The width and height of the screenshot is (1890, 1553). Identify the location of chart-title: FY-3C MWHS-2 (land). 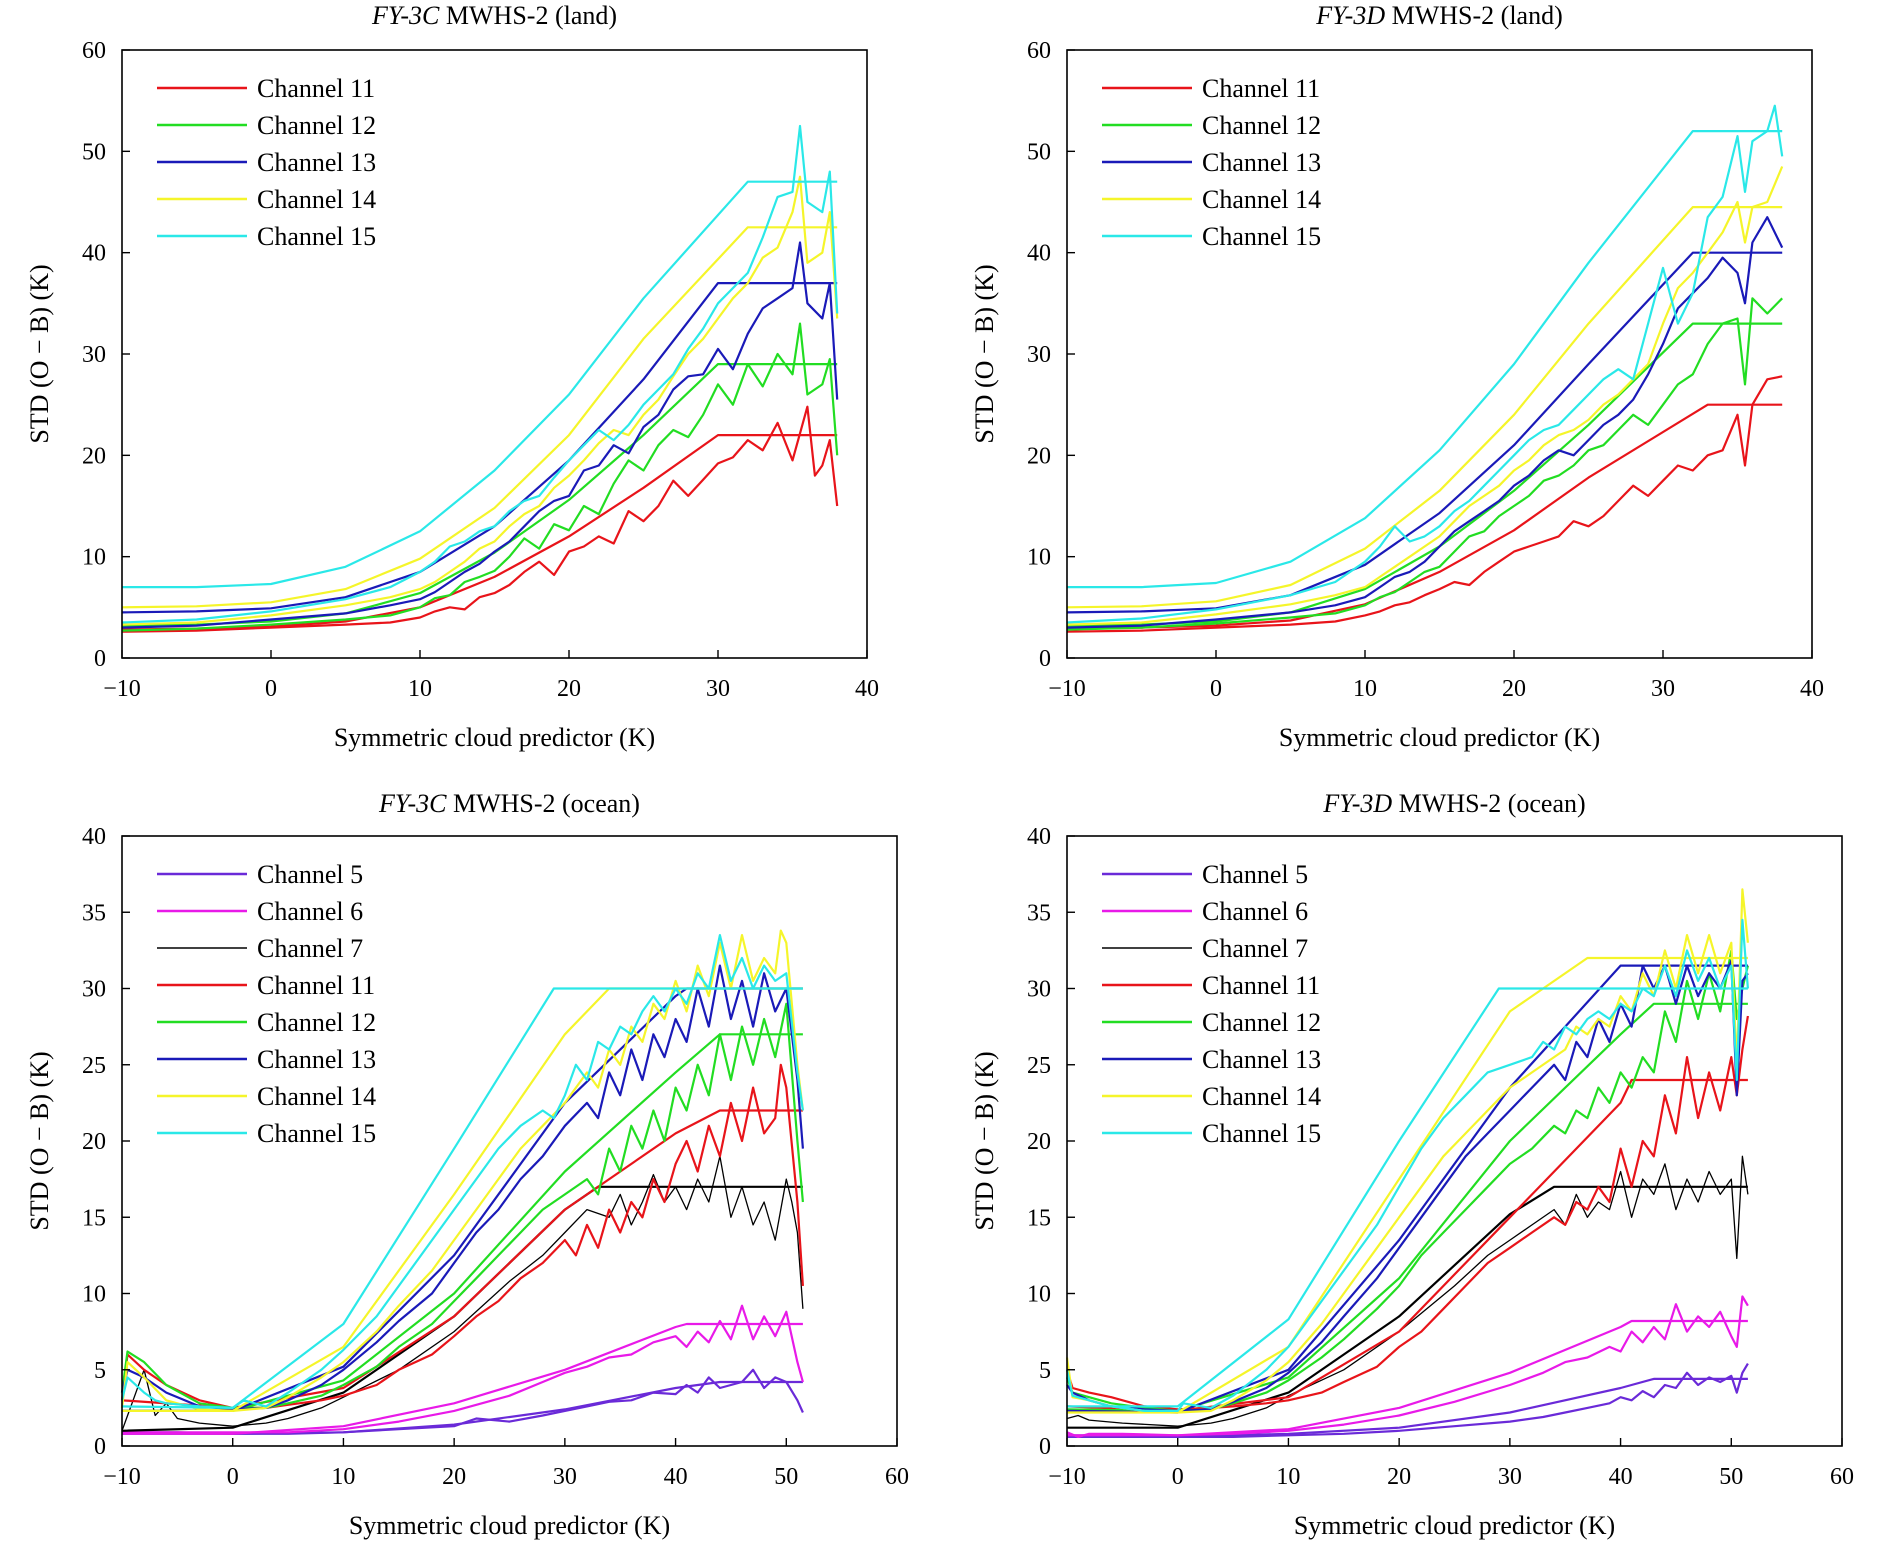
(494, 15).